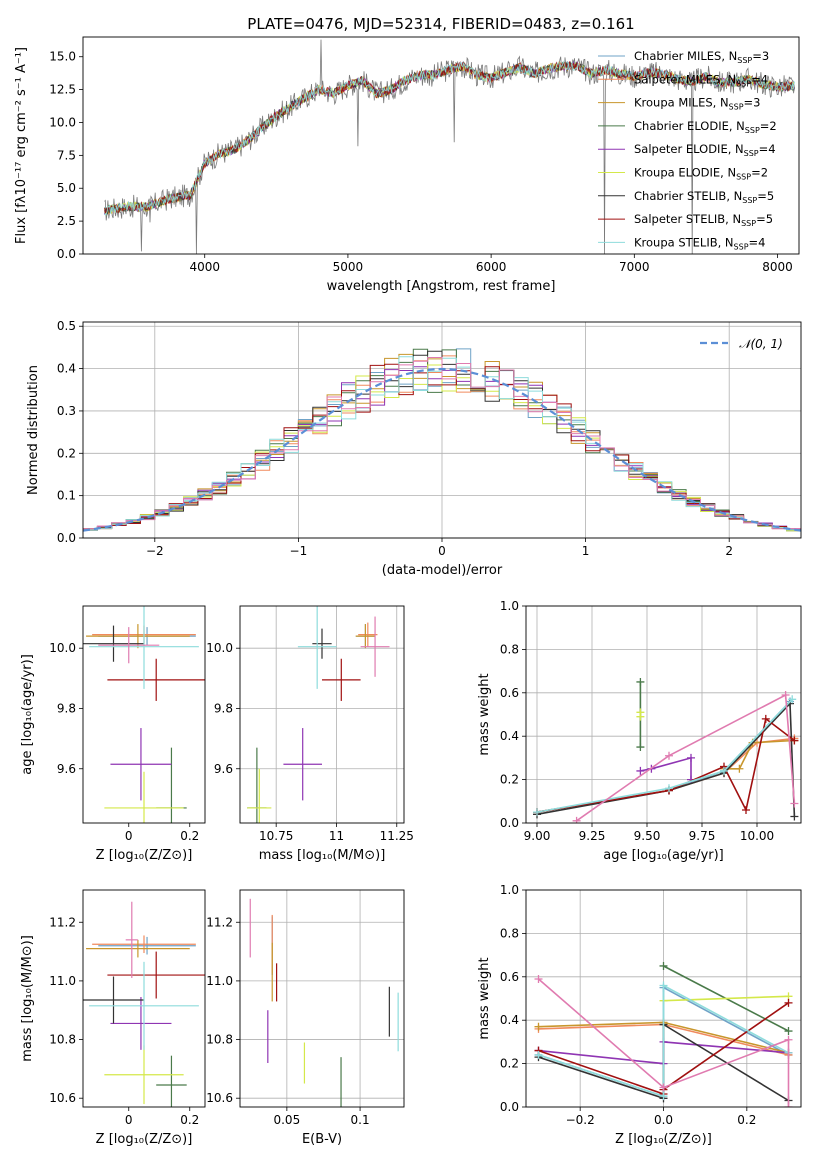 The image size is (819, 1174). Describe the element at coordinates (647, 836) in the screenshot. I see `x-tick-label: 9.50` at that location.